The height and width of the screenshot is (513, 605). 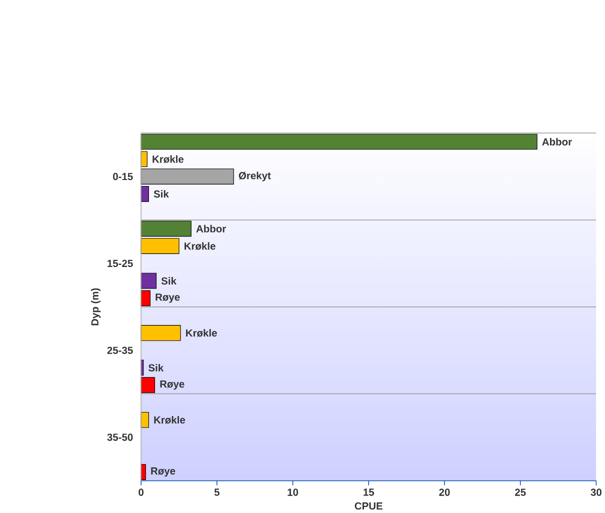 I want to click on y-tick-label: 25-35, so click(x=120, y=350).